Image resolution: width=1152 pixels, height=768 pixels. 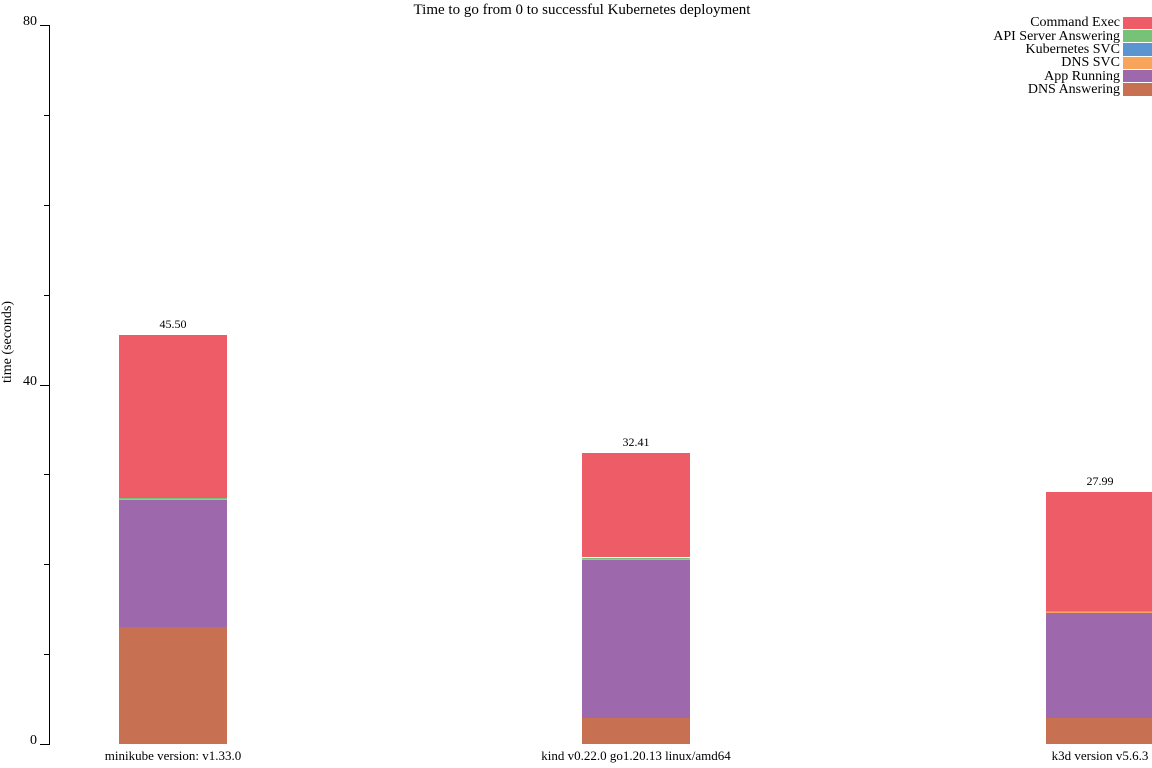 I want to click on x-tick-label: k3d version v5.6.3, so click(x=1100, y=755).